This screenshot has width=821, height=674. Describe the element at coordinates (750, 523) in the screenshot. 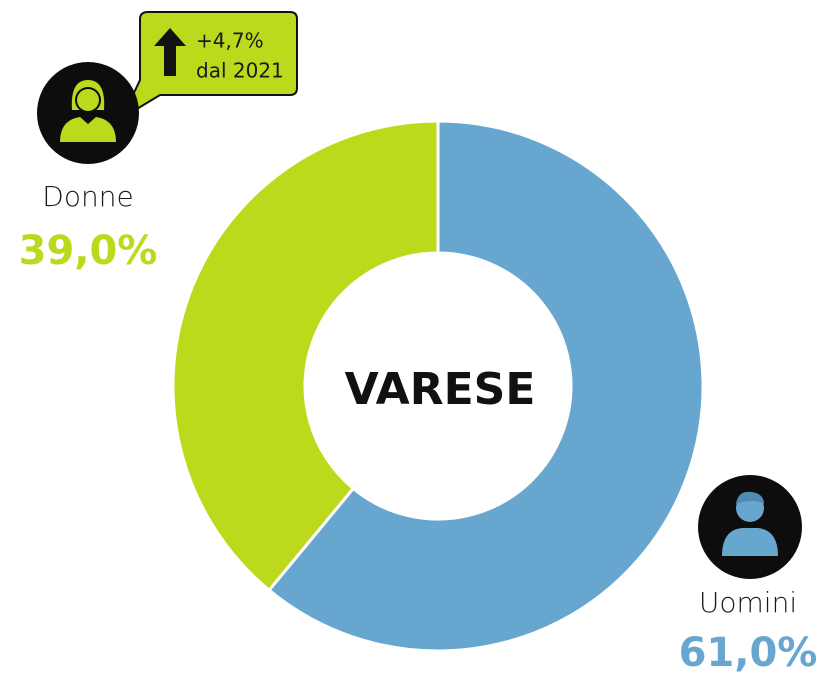

I see `man-icon` at that location.